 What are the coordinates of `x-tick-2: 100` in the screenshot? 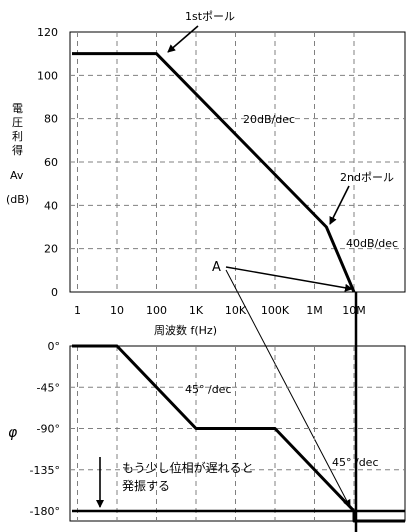 It's located at (156, 310).